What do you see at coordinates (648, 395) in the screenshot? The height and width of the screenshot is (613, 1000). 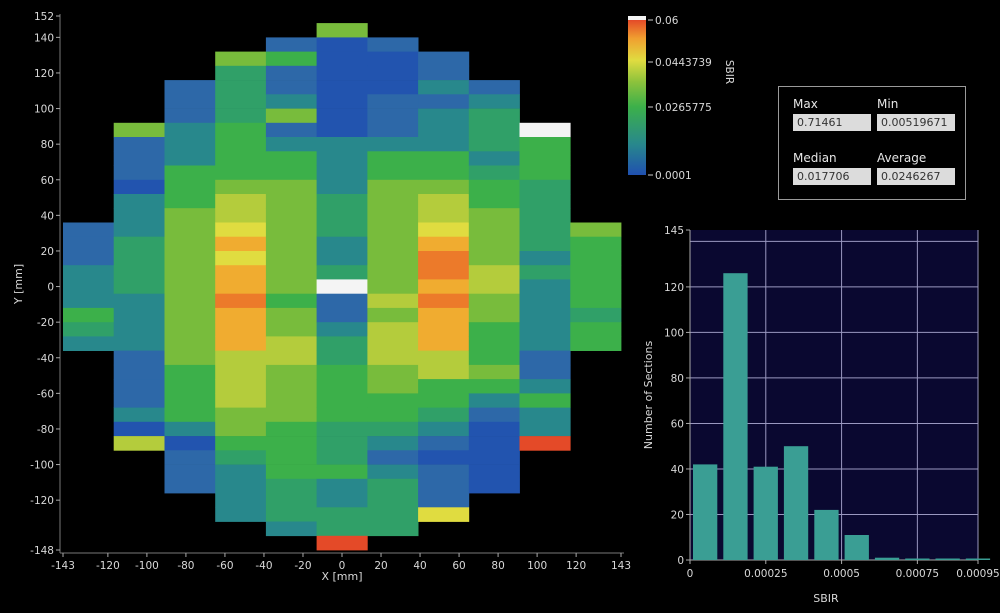 I see `histogram-y-axis-label: Number of Sections` at bounding box center [648, 395].